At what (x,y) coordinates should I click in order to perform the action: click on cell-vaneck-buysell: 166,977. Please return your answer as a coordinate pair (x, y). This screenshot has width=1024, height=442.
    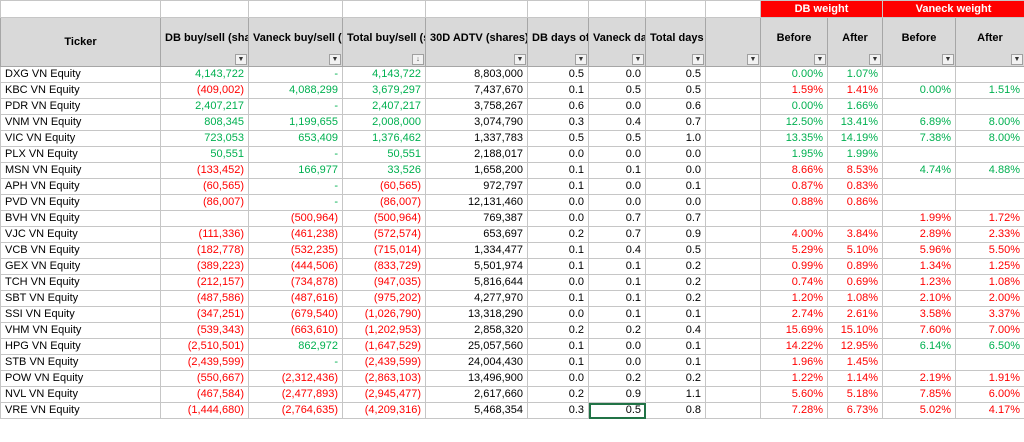
    Looking at the image, I should click on (295, 170).